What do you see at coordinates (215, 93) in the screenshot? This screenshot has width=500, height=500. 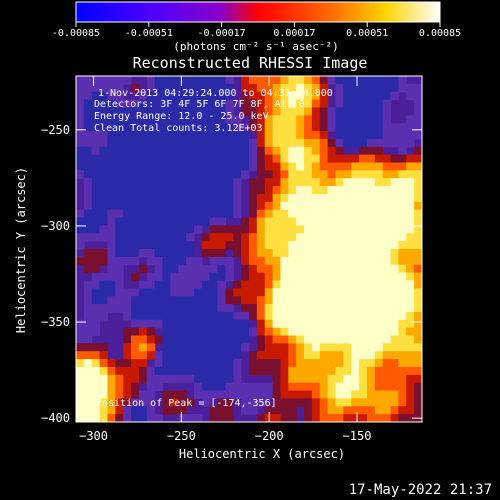 I see `time-range-annotation: 1-Nov-2013 04:29:24.000 to 04:31:04.000` at bounding box center [215, 93].